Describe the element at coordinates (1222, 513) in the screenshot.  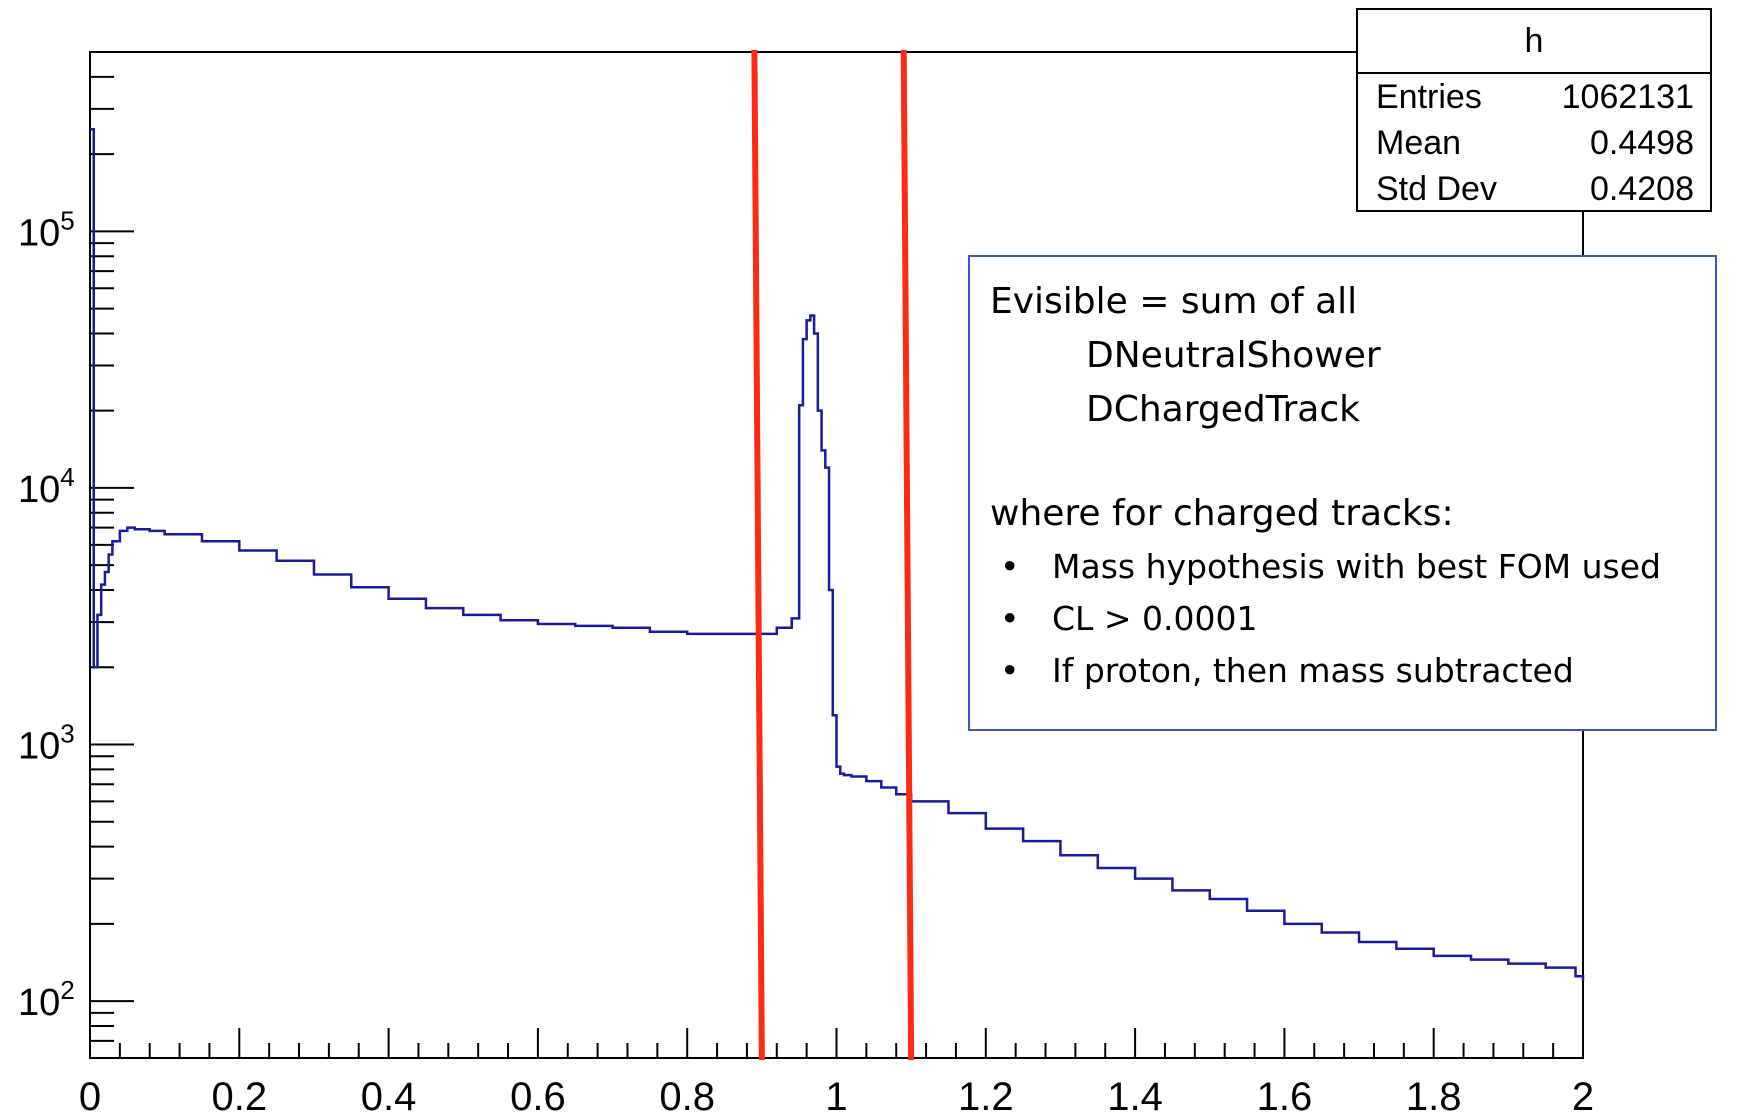
I see `note-subheading: where for charged tracks:` at that location.